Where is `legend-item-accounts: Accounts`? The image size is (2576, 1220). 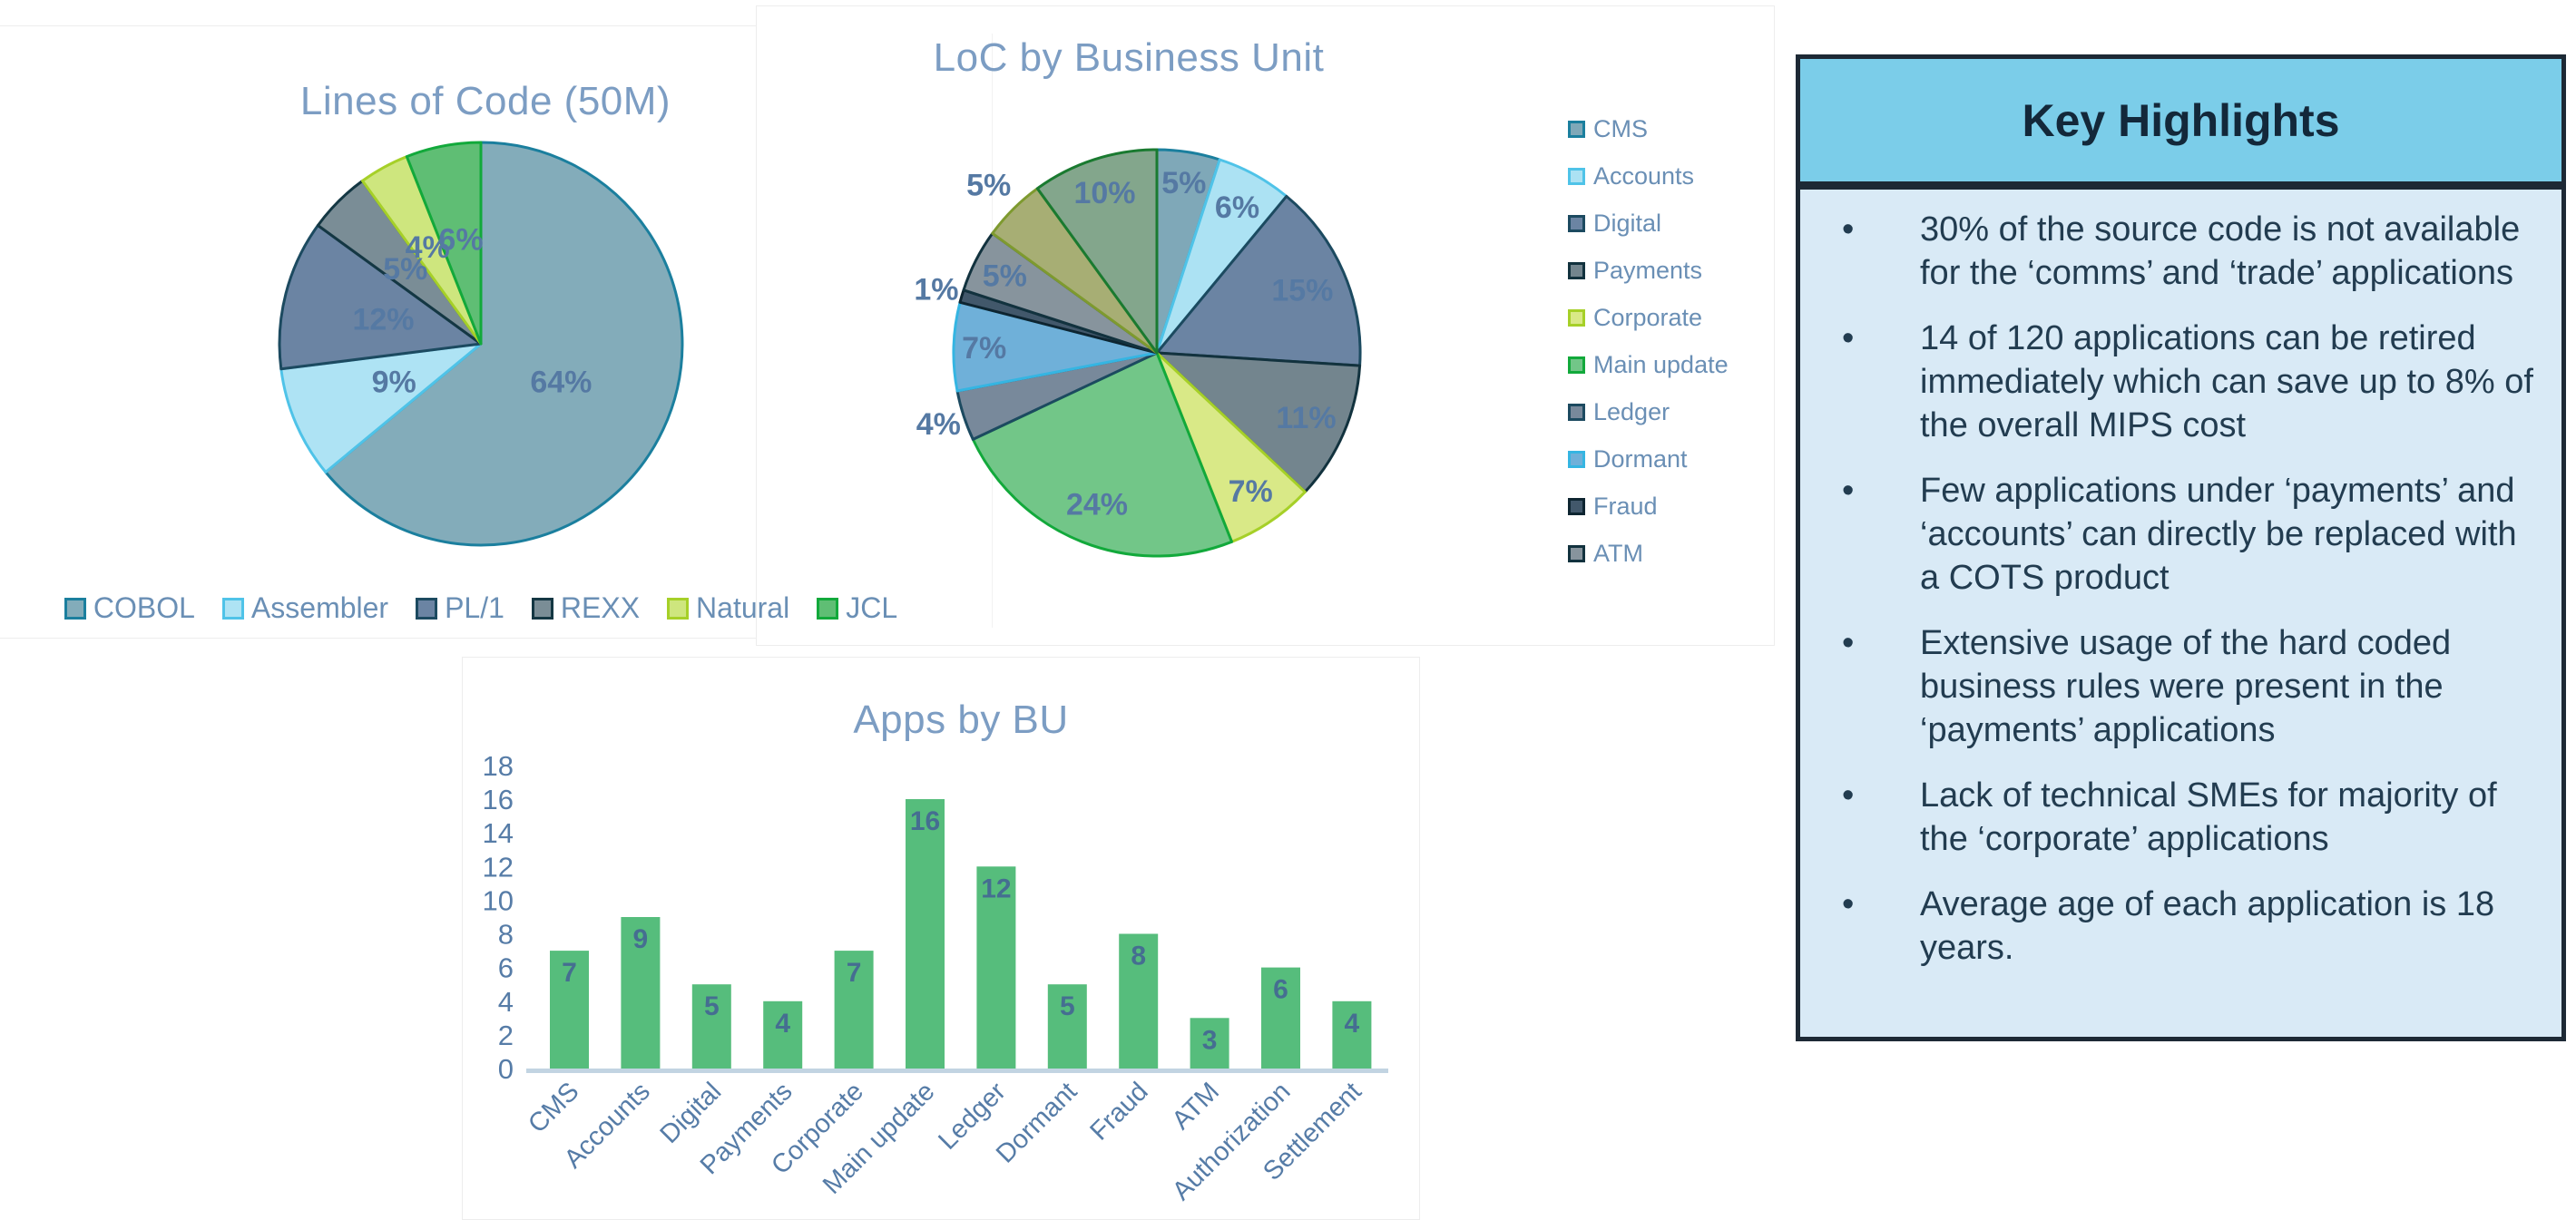
legend-item-accounts: Accounts is located at coordinates (1648, 176).